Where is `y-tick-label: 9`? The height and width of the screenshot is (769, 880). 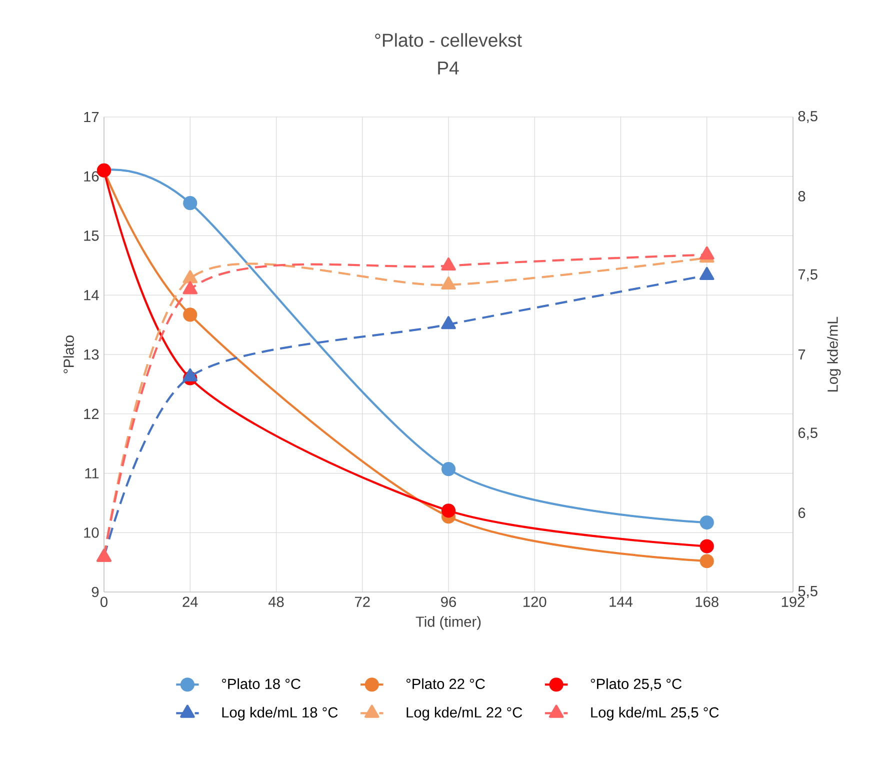 y-tick-label: 9 is located at coordinates (95, 592).